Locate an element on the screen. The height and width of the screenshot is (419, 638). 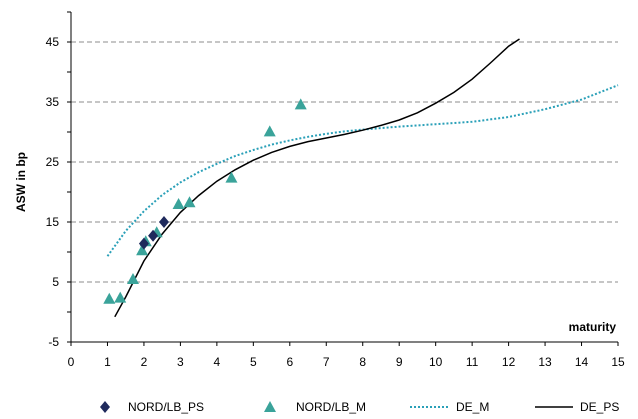
legend-label-de-ps: DE_PS is located at coordinates (599, 407).